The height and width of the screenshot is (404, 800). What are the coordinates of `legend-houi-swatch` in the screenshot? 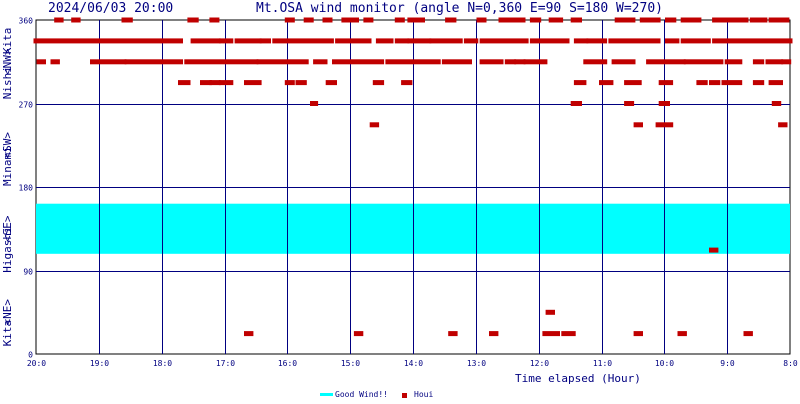 It's located at (404, 395).